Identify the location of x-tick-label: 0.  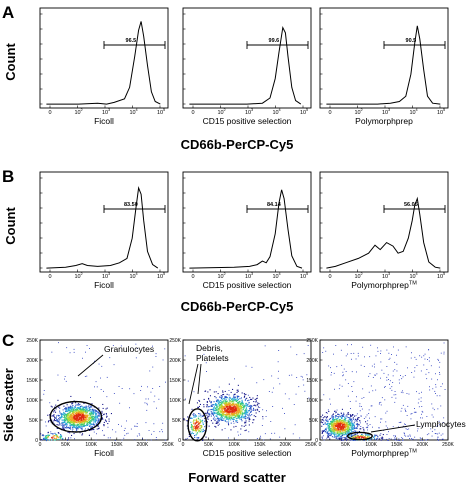
(192, 277).